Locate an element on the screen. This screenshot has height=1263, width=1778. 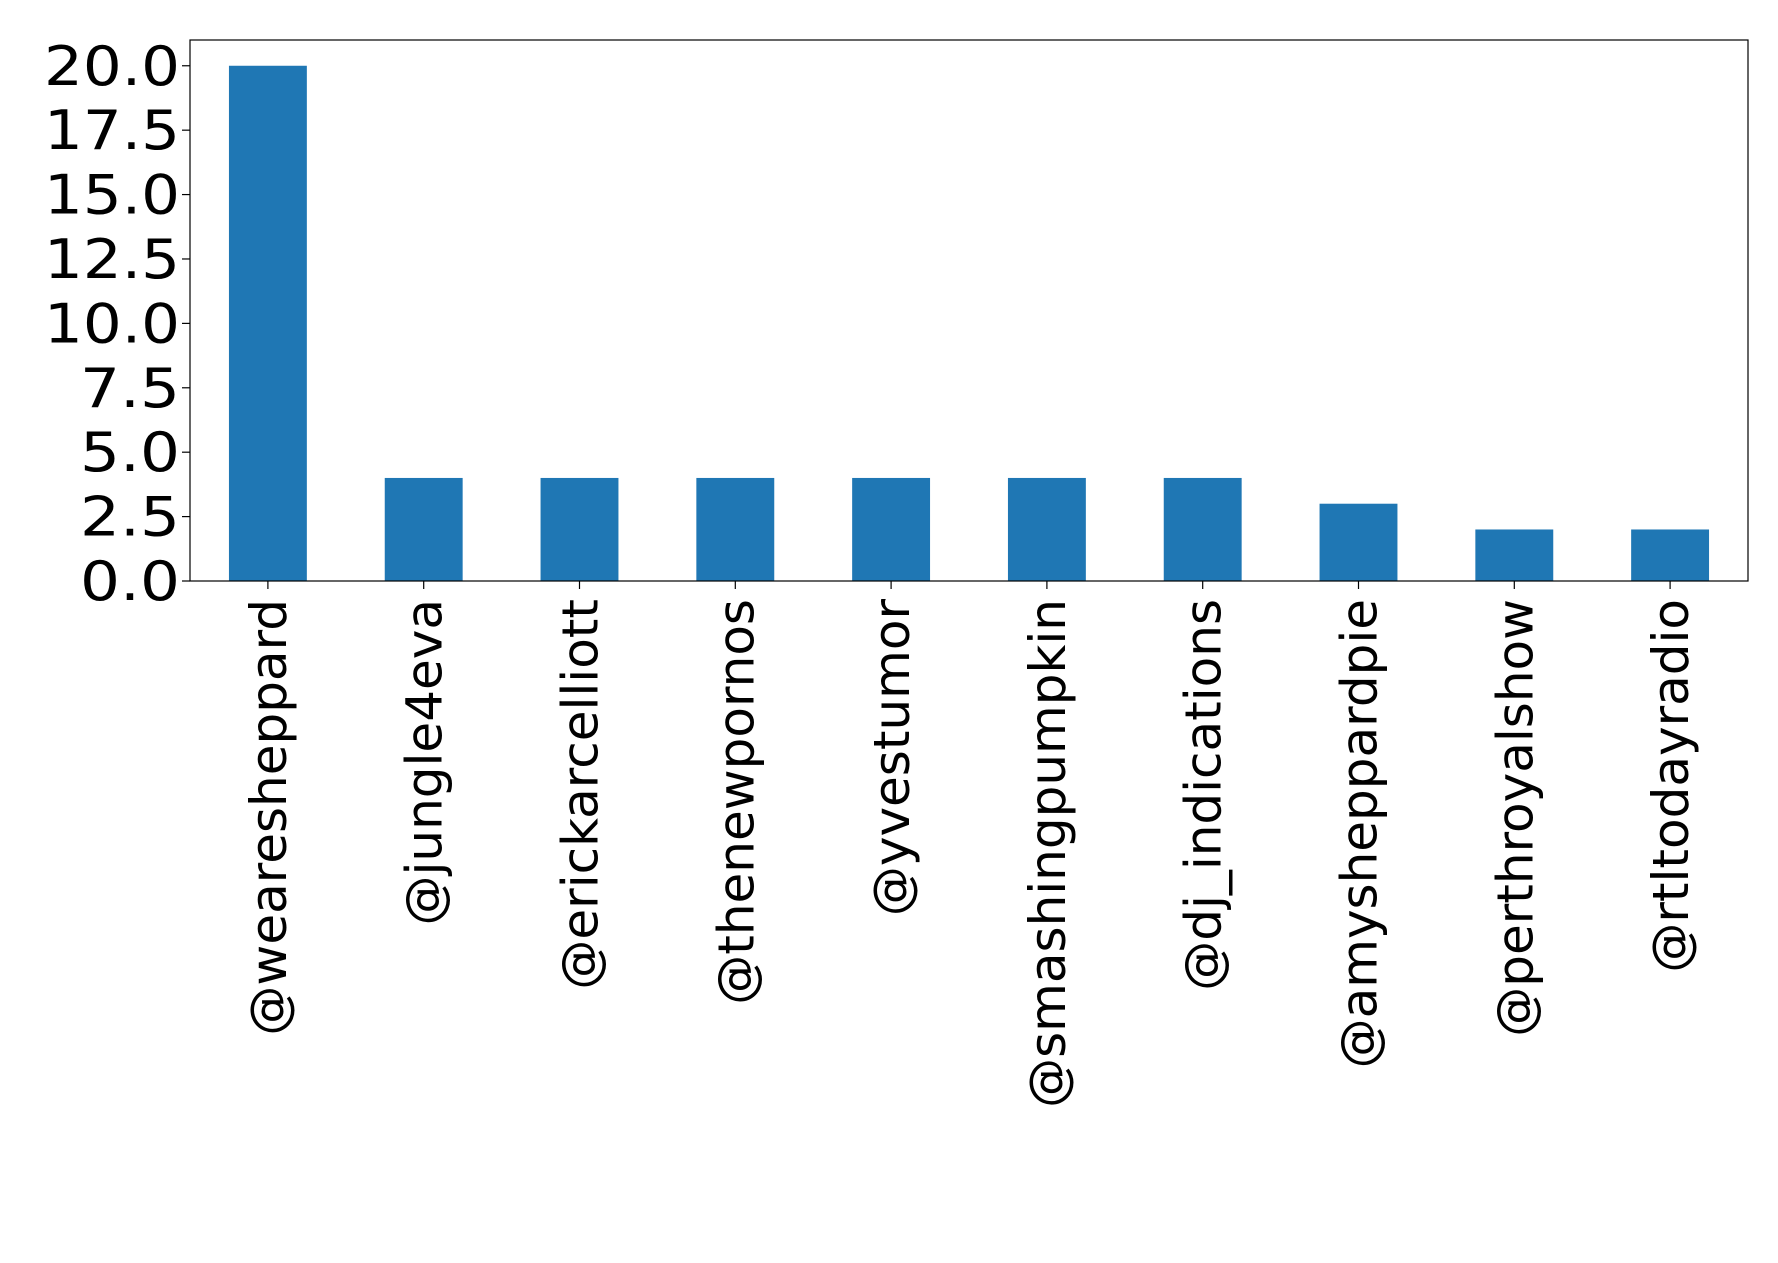
x-tick-label: @amysheppardpie is located at coordinates (1360, 833).